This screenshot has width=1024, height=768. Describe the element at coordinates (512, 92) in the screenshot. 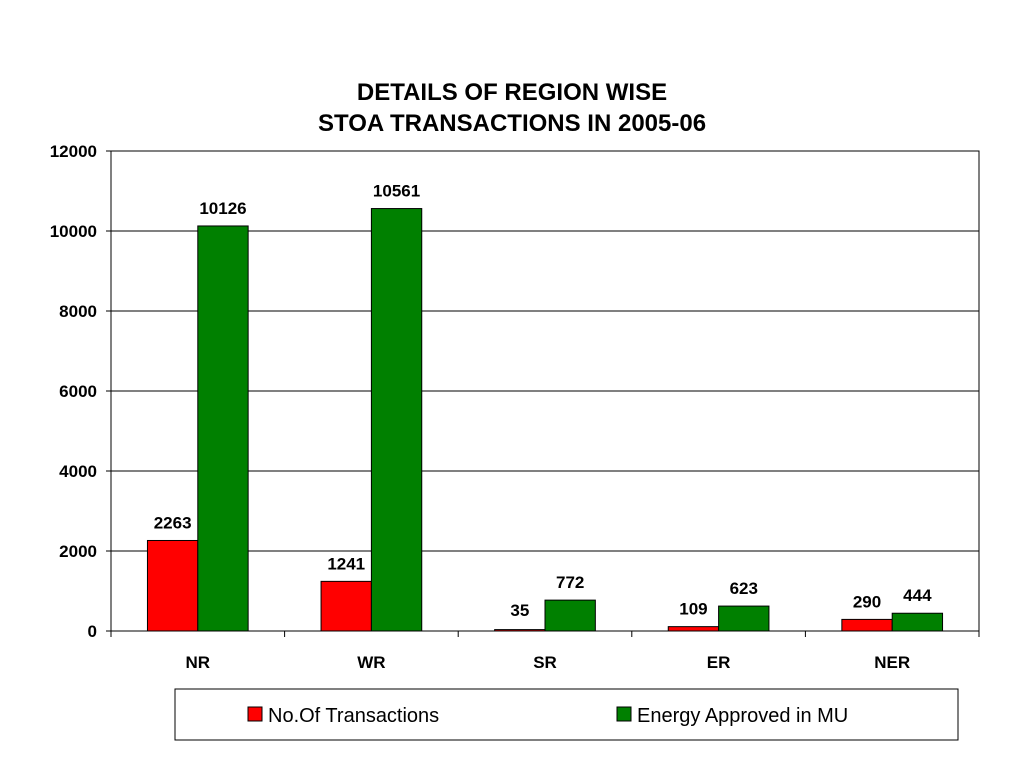

I see `chart-title-line-1: DETAILS OF REGION WISE` at that location.